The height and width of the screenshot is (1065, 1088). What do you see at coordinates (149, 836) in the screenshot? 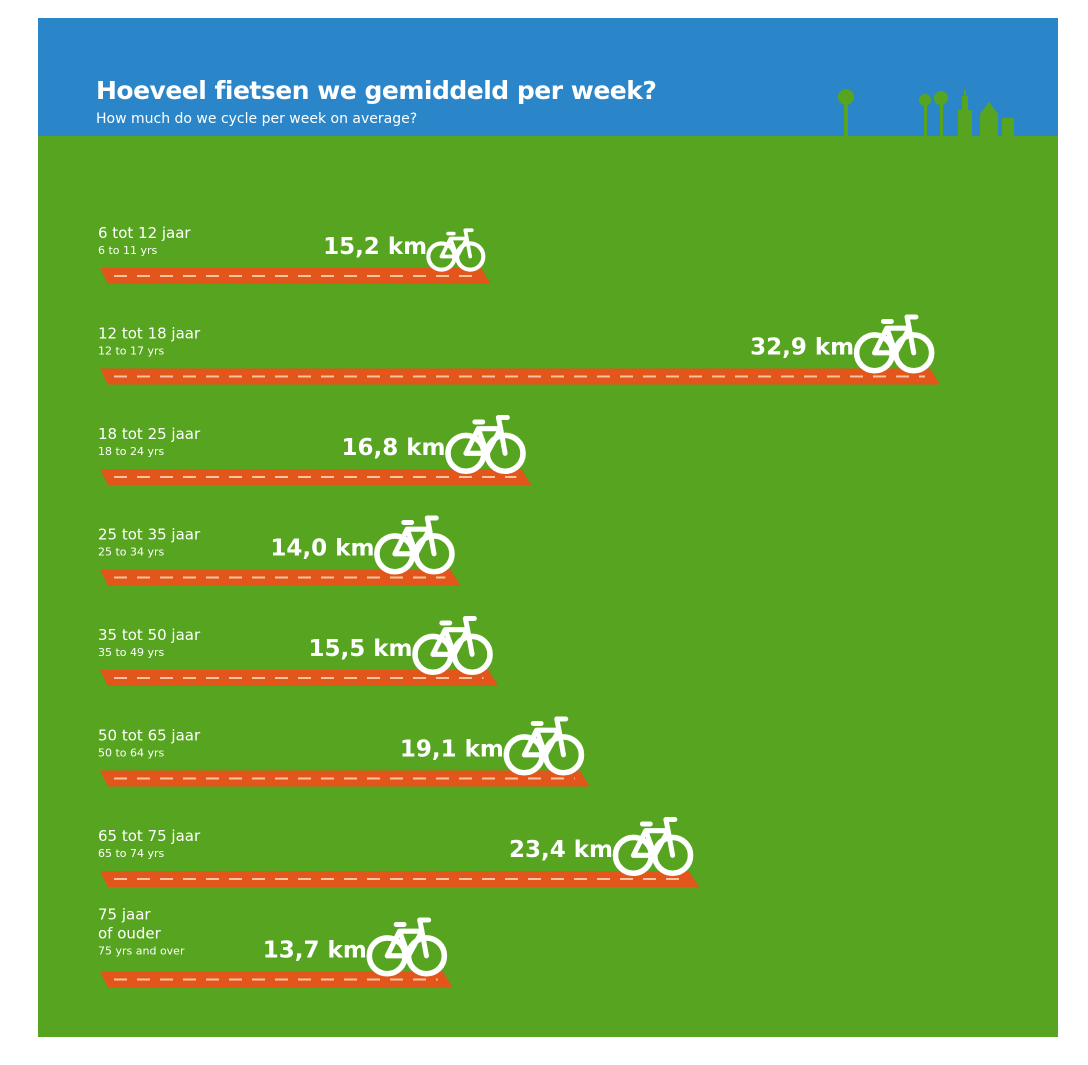
I see `category-label: 65 tot 75 jaar` at bounding box center [149, 836].